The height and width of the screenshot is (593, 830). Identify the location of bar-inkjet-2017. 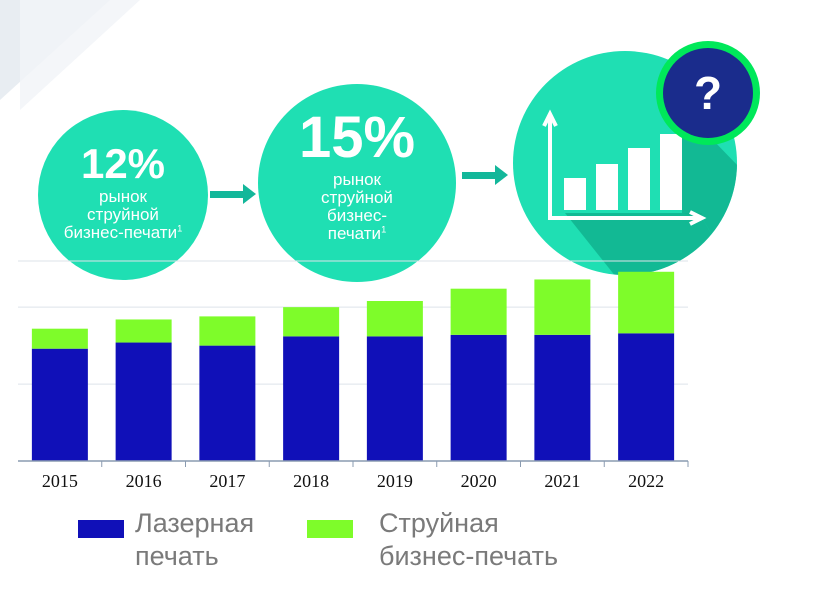
(227, 331).